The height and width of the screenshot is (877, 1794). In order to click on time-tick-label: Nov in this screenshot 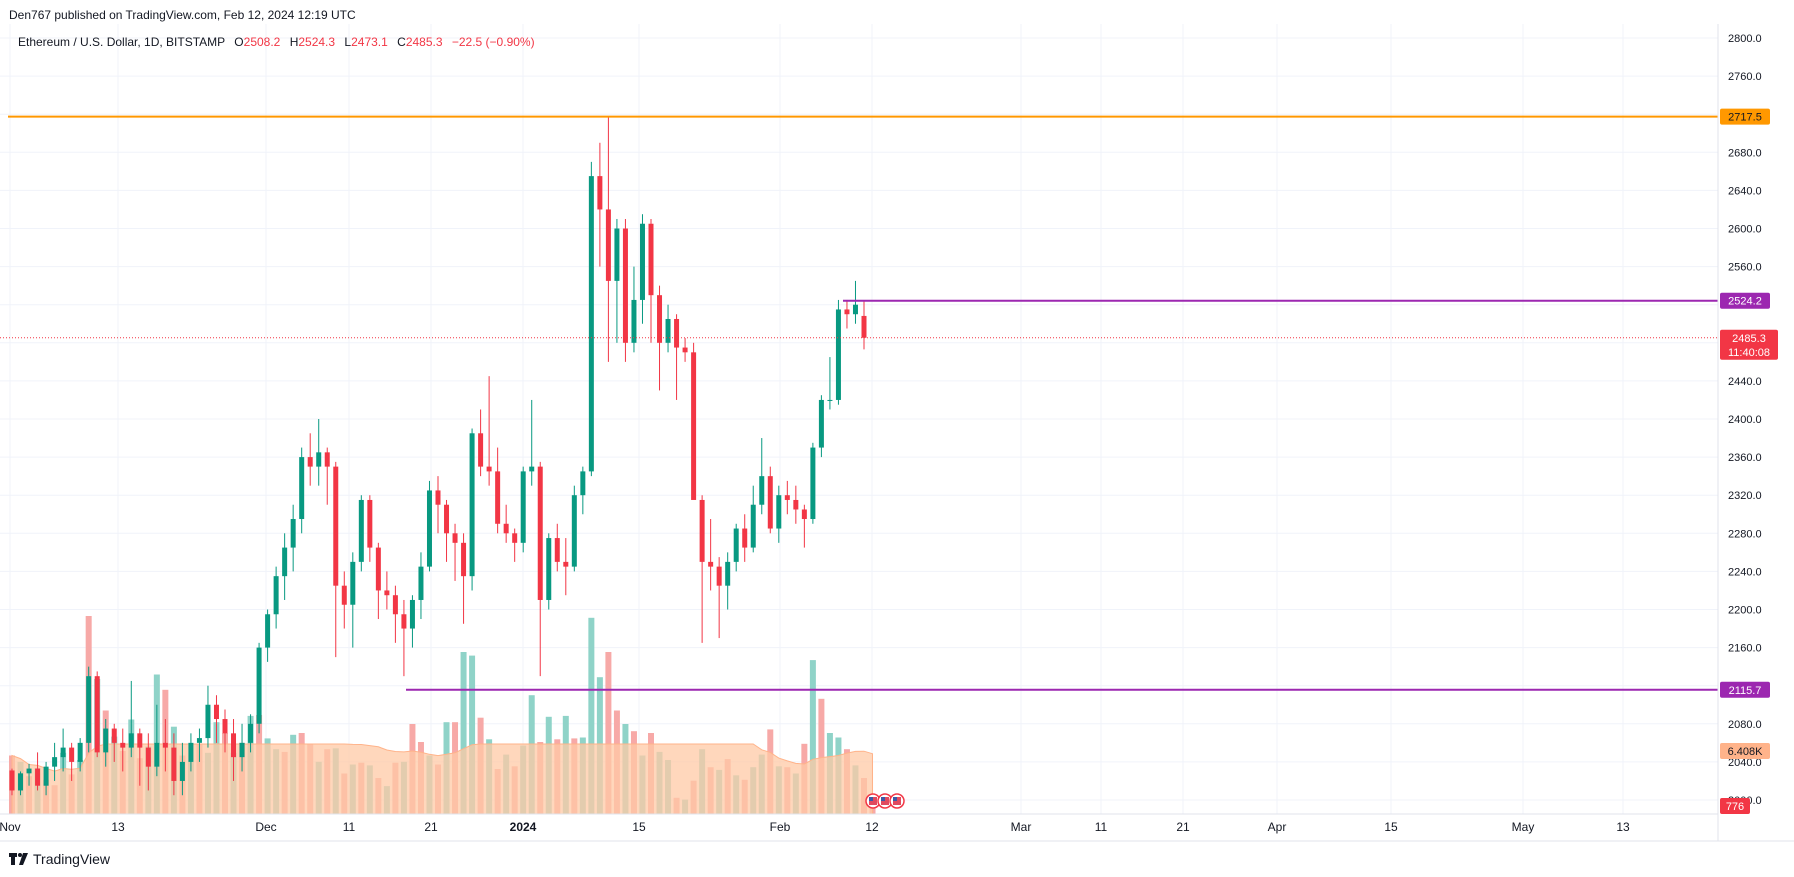, I will do `click(10, 827)`.